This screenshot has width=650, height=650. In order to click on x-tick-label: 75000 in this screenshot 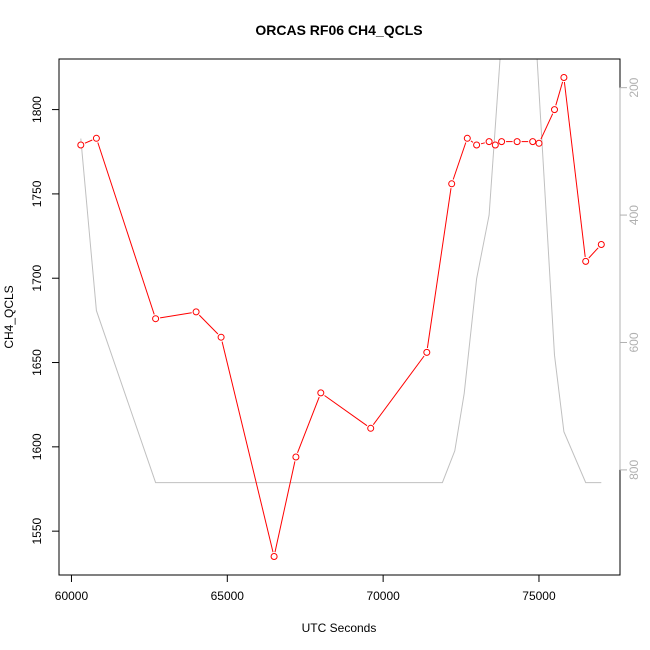, I will do `click(539, 596)`.